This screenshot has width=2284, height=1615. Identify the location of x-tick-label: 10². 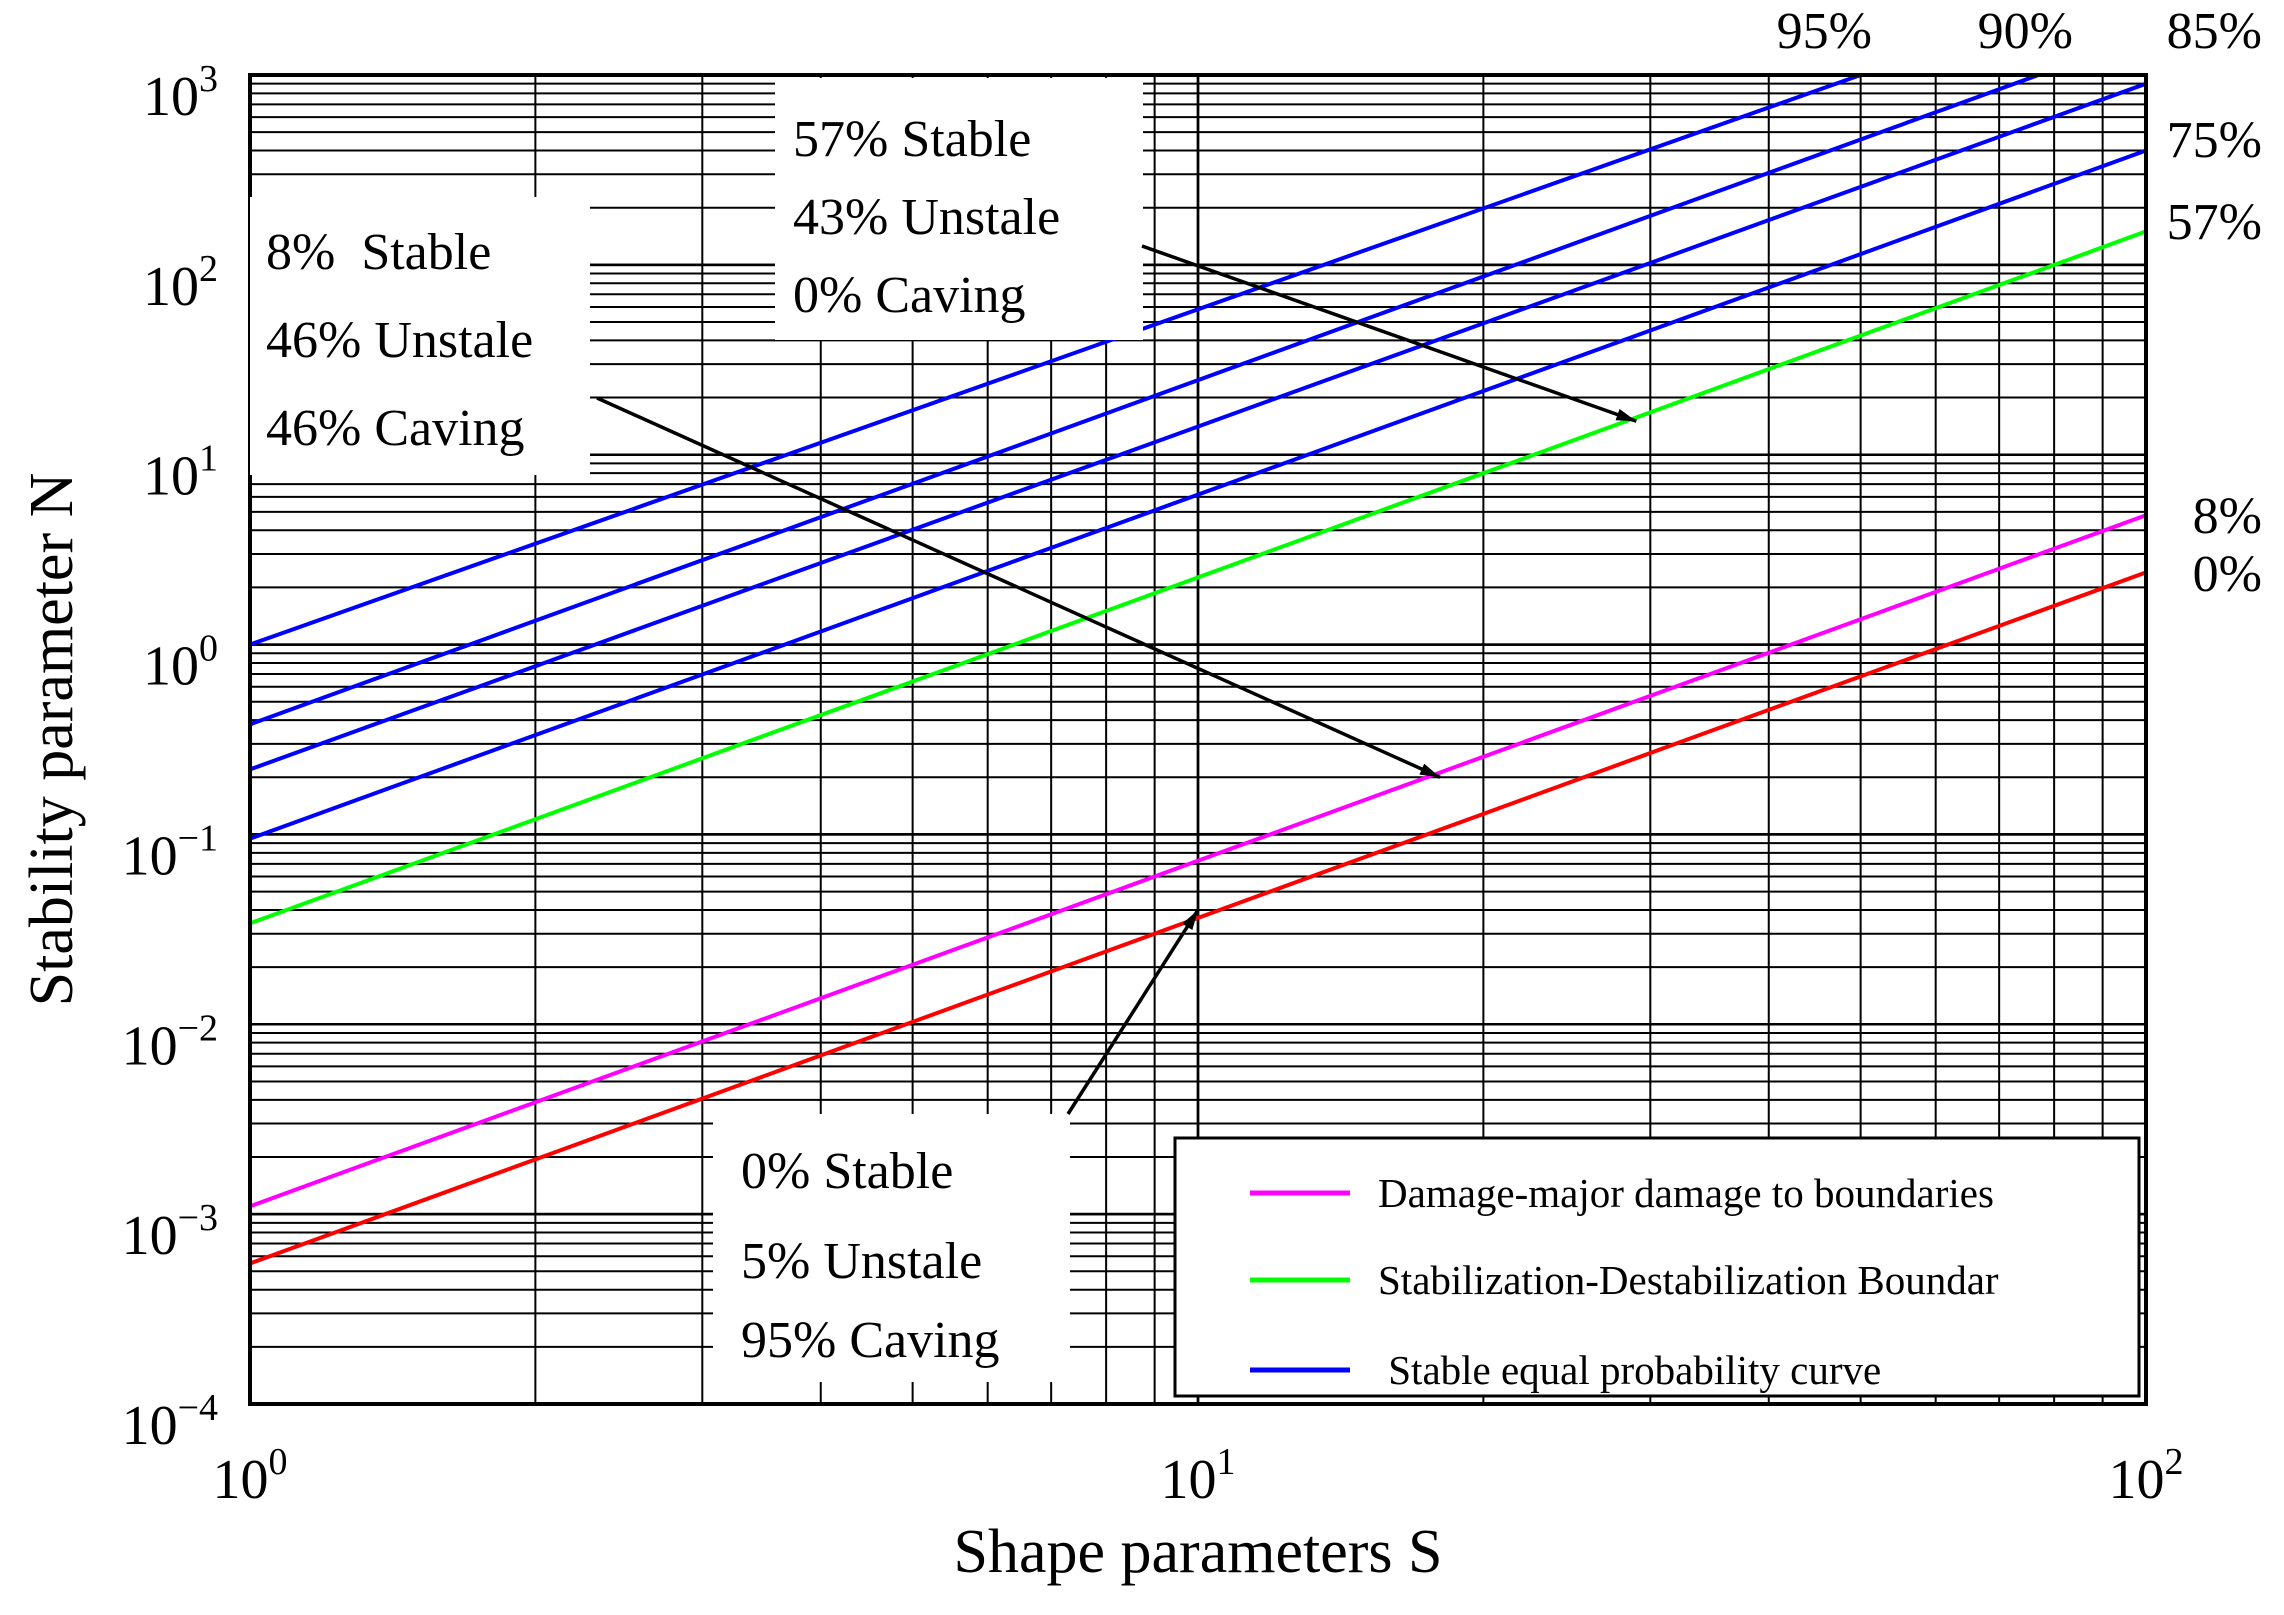
(2146, 1476).